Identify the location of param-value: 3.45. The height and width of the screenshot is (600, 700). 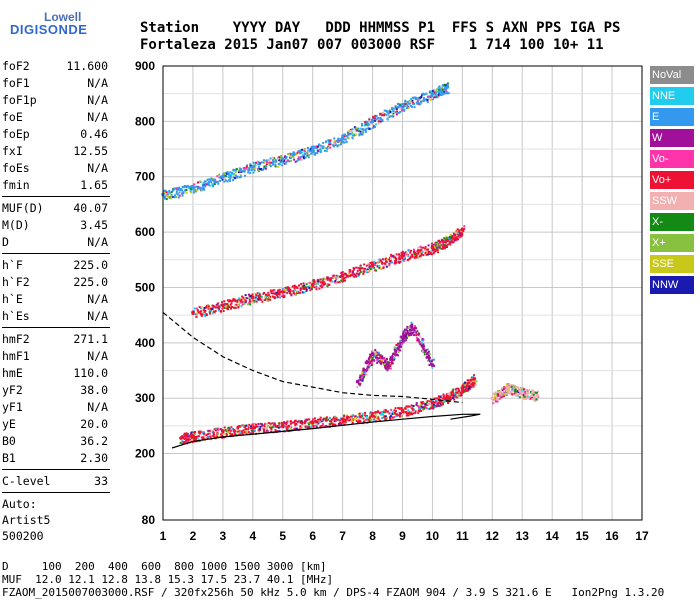
(94, 225).